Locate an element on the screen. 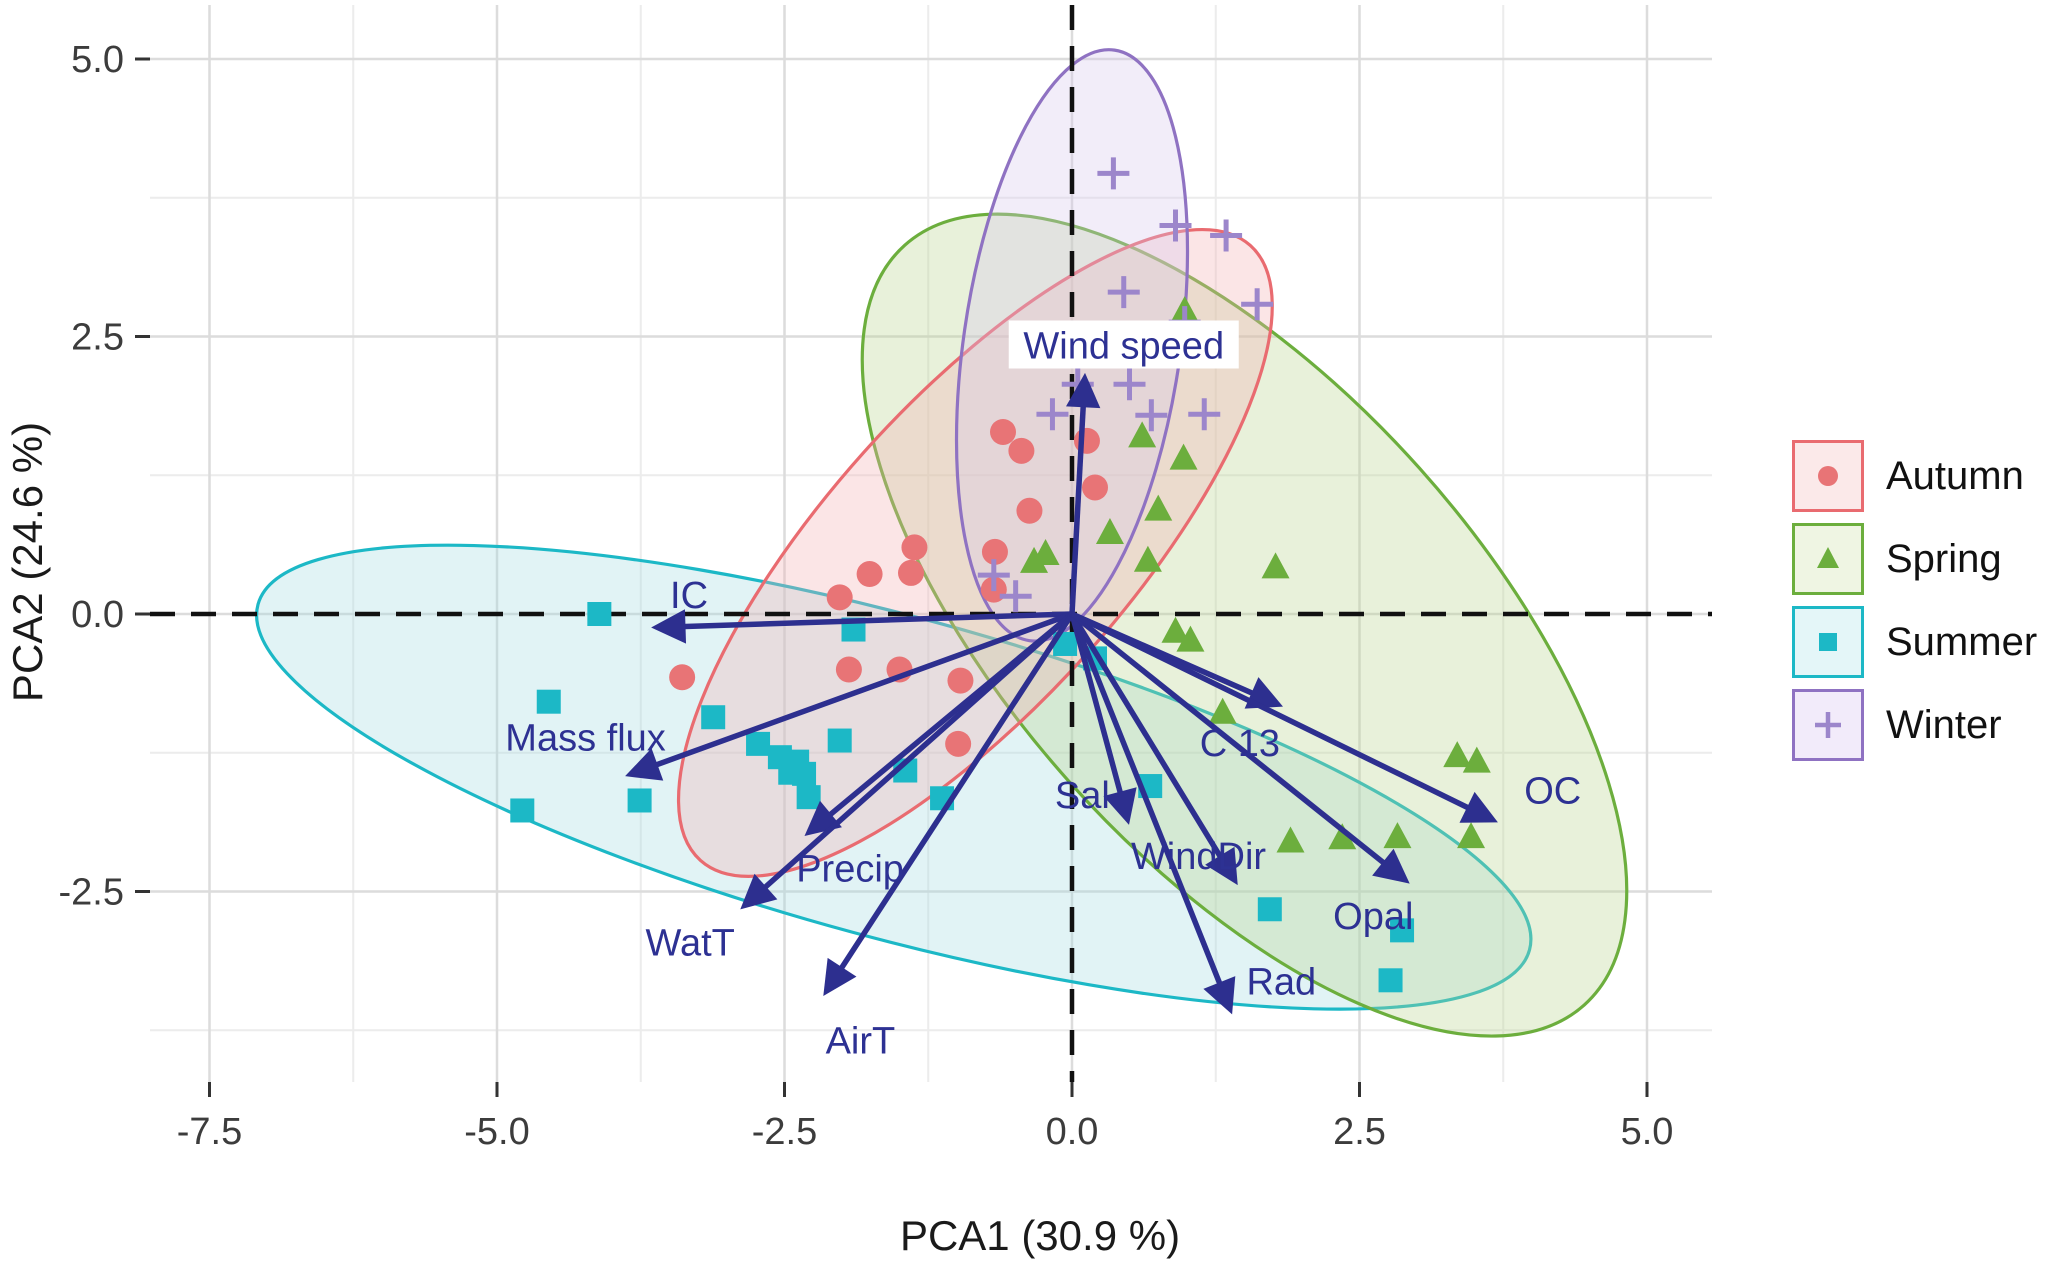 The height and width of the screenshot is (1279, 2067). loading-arrow-ic is located at coordinates (862, 626).